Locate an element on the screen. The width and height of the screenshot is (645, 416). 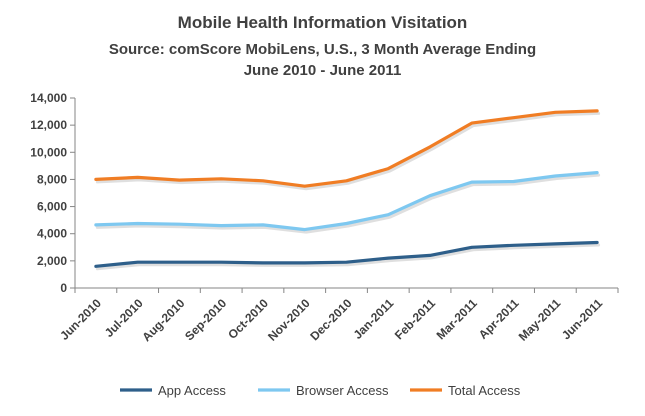
x-tick-label: Dec-2010 is located at coordinates (330, 319).